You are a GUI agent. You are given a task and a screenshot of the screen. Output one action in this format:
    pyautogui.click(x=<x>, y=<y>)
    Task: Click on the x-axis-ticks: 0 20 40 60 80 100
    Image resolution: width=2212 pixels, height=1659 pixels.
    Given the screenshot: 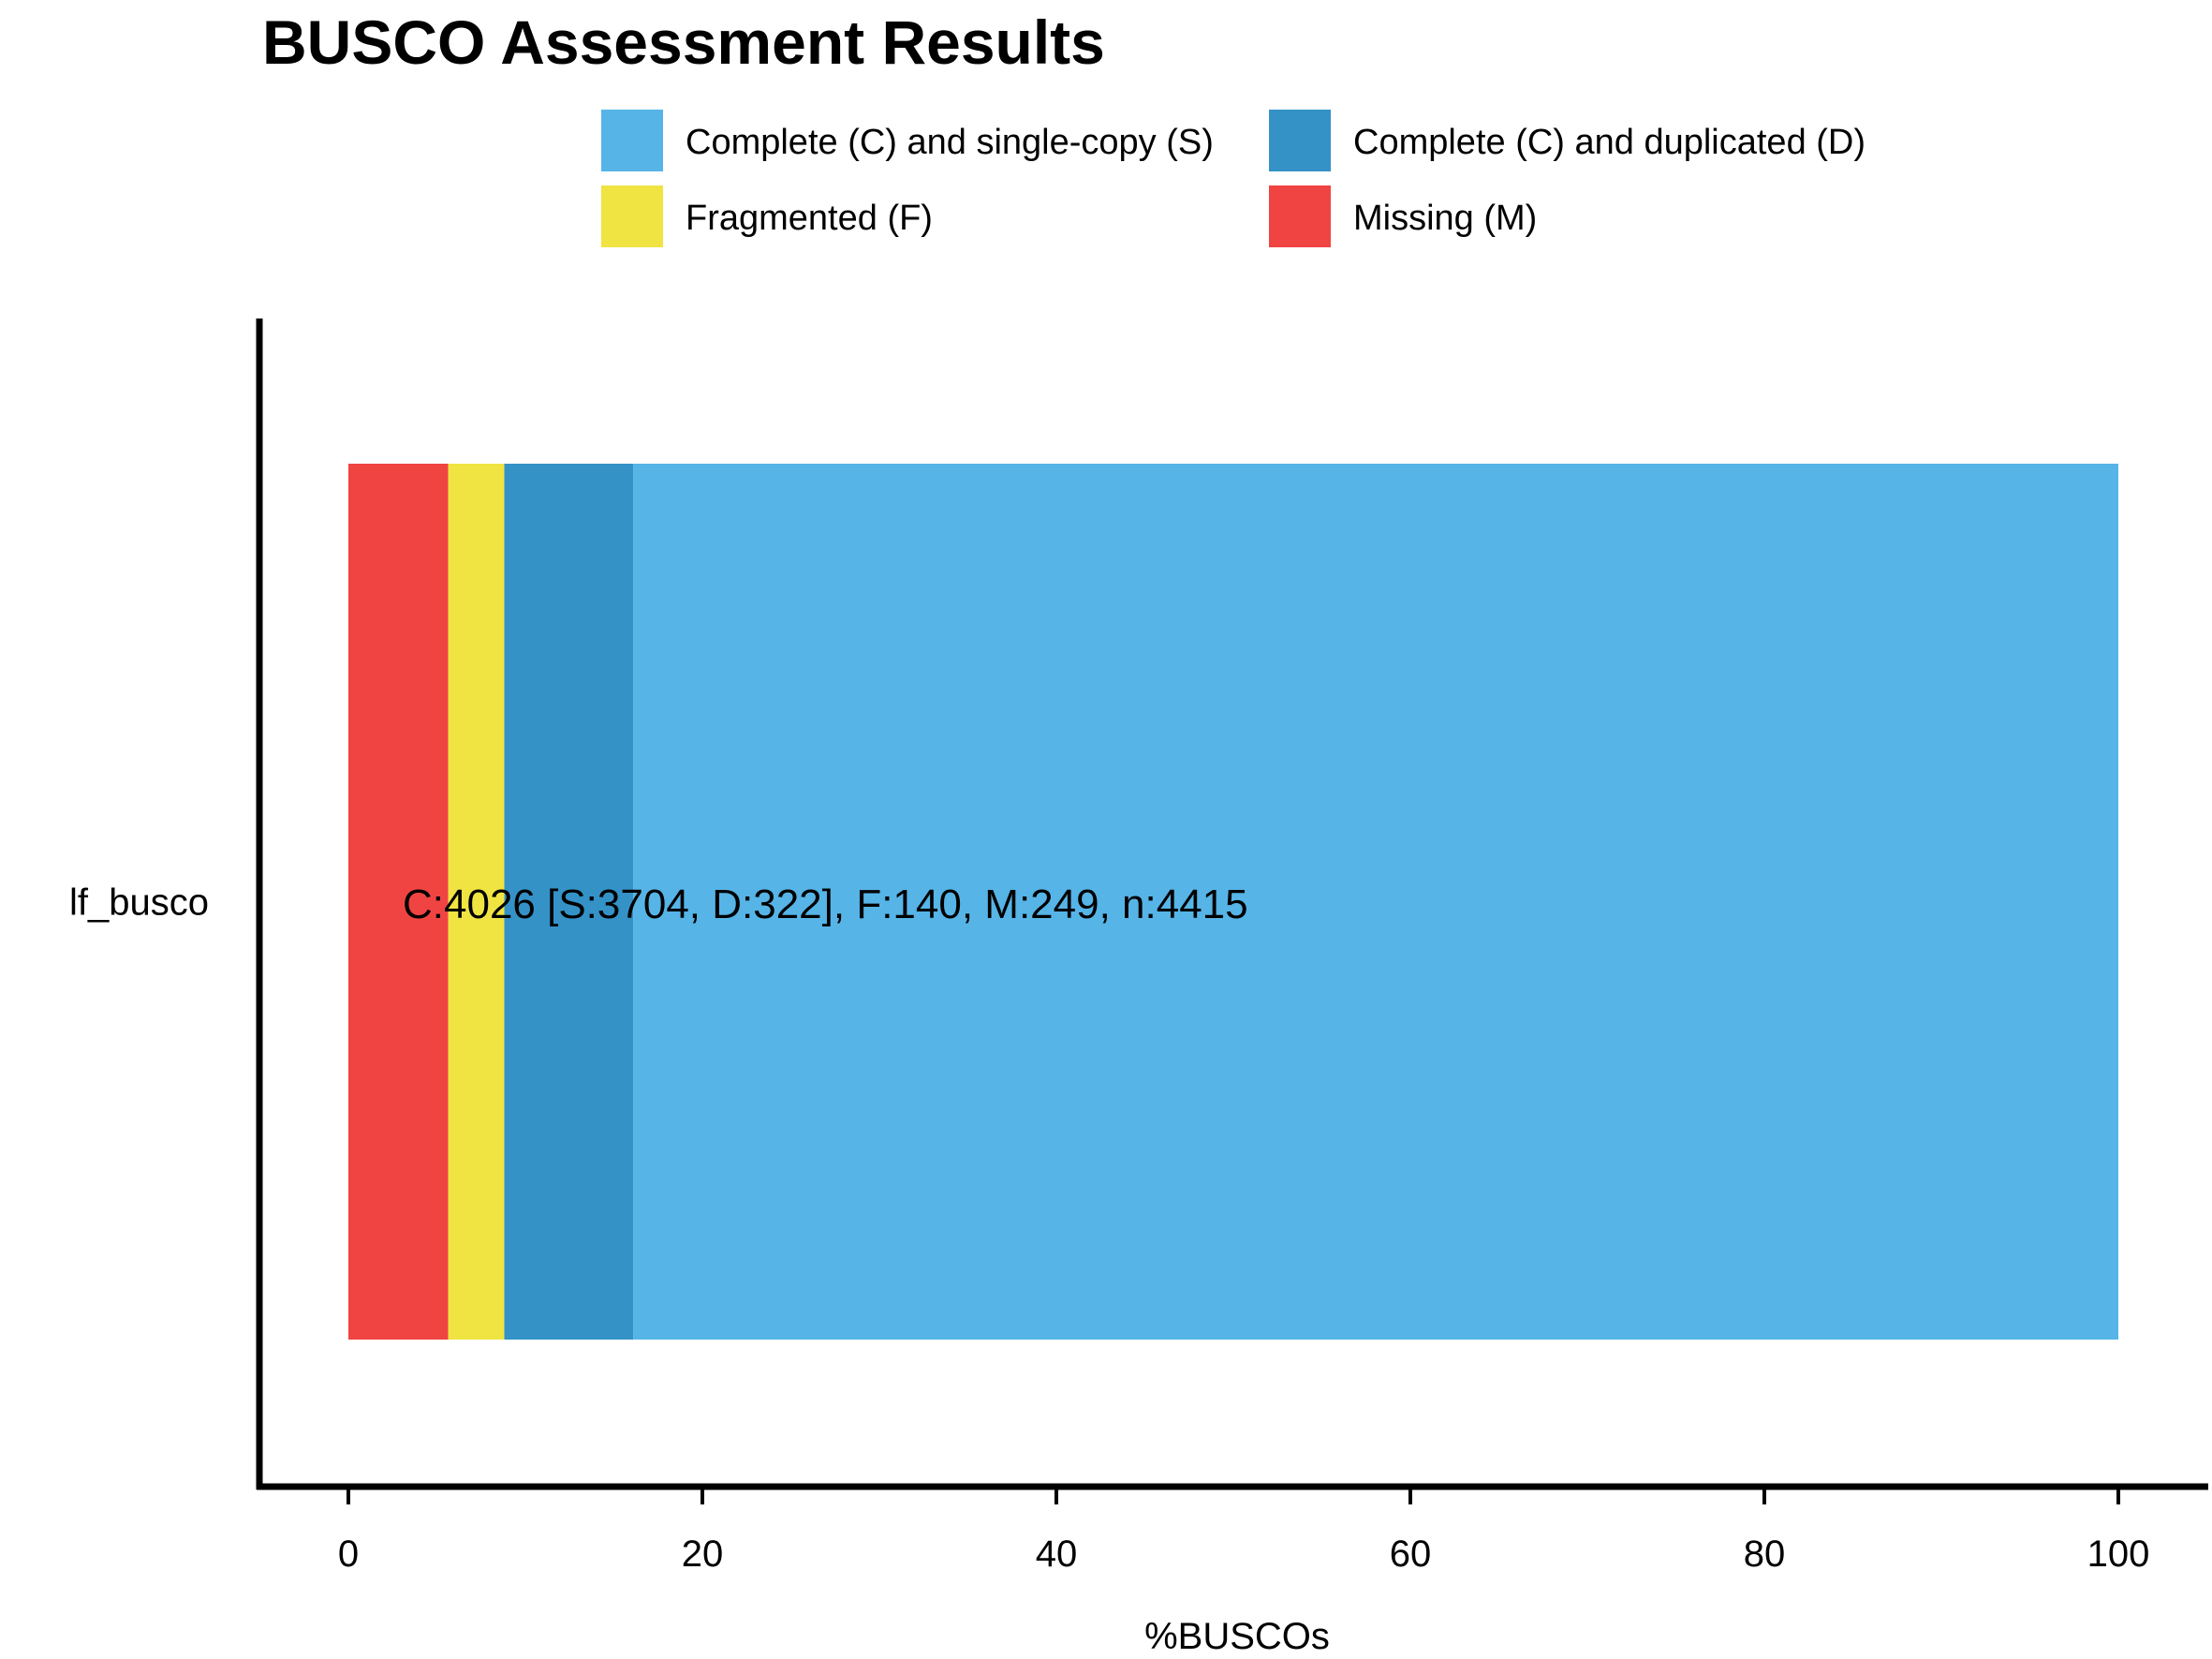 What is the action you would take?
    pyautogui.click(x=1244, y=1532)
    